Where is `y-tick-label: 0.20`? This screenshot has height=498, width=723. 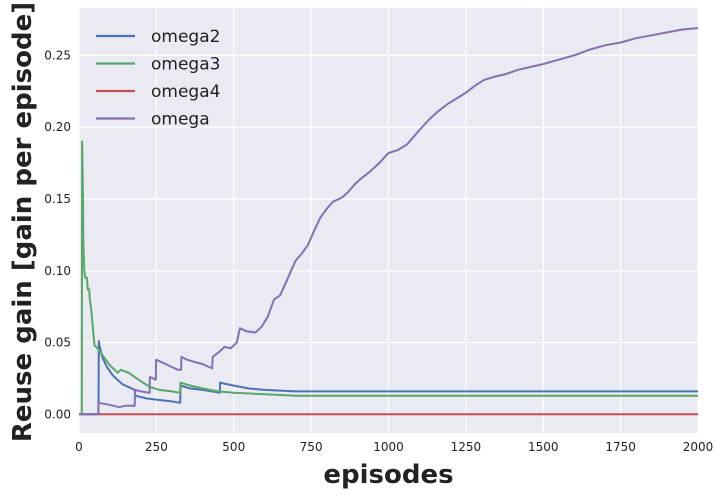
y-tick-label: 0.20 is located at coordinates (57, 127).